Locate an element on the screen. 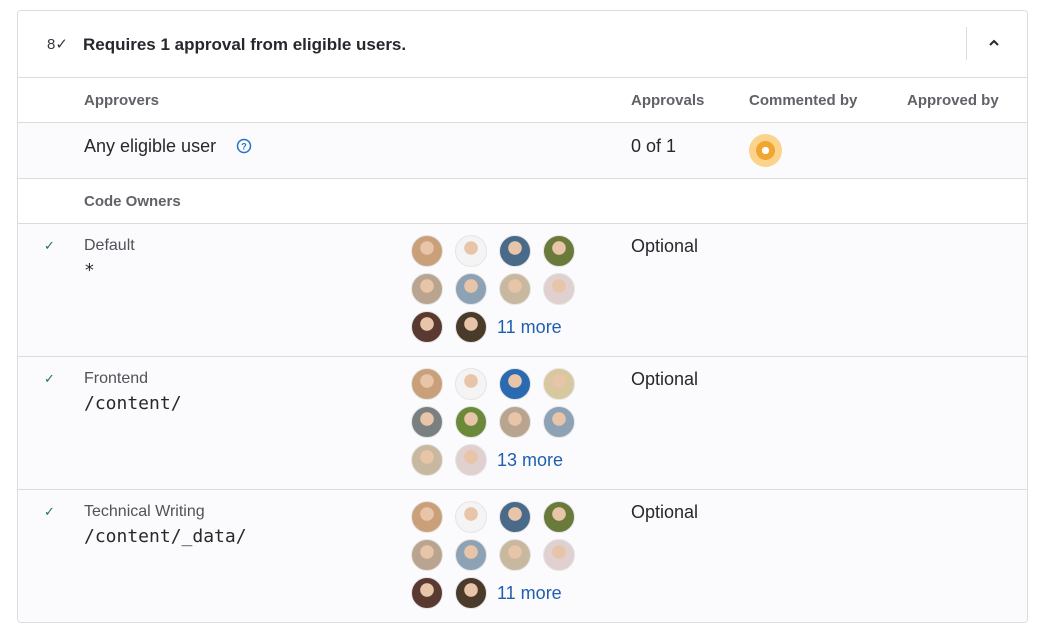 The image size is (1037, 634). card-title: Requires 1 approval from eligible users. is located at coordinates (245, 44).